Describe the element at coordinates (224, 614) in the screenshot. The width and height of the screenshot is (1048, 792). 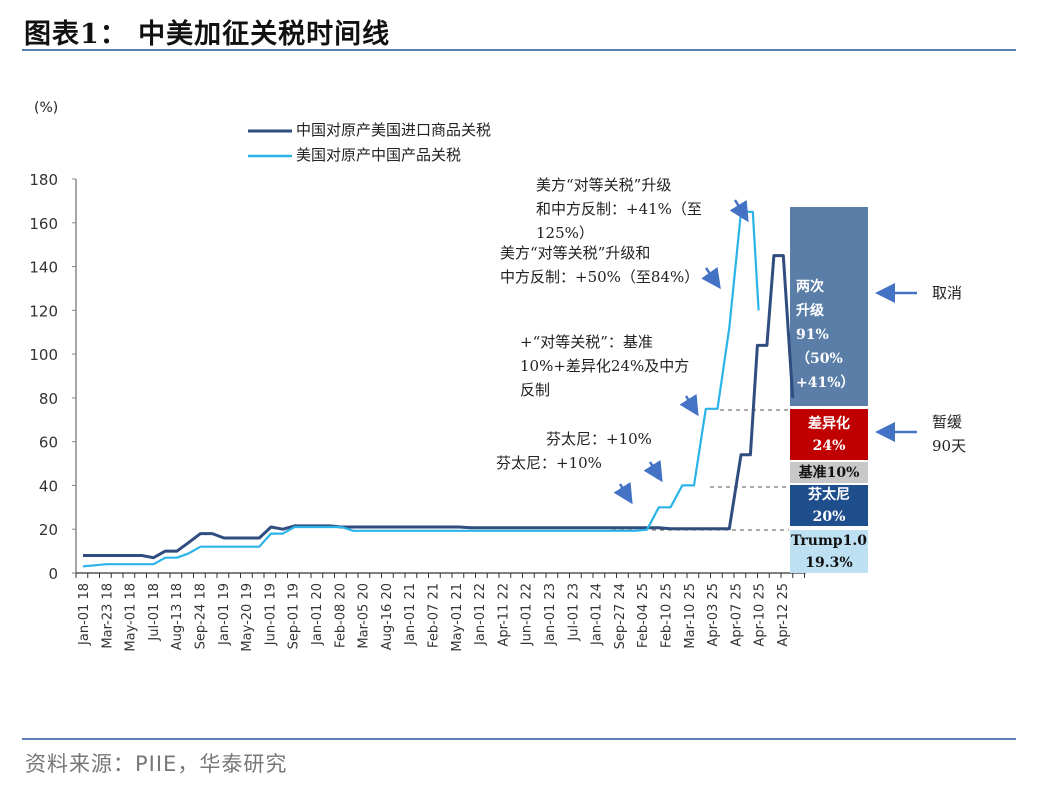
I see `x-tick-label: Jan-01 19` at that location.